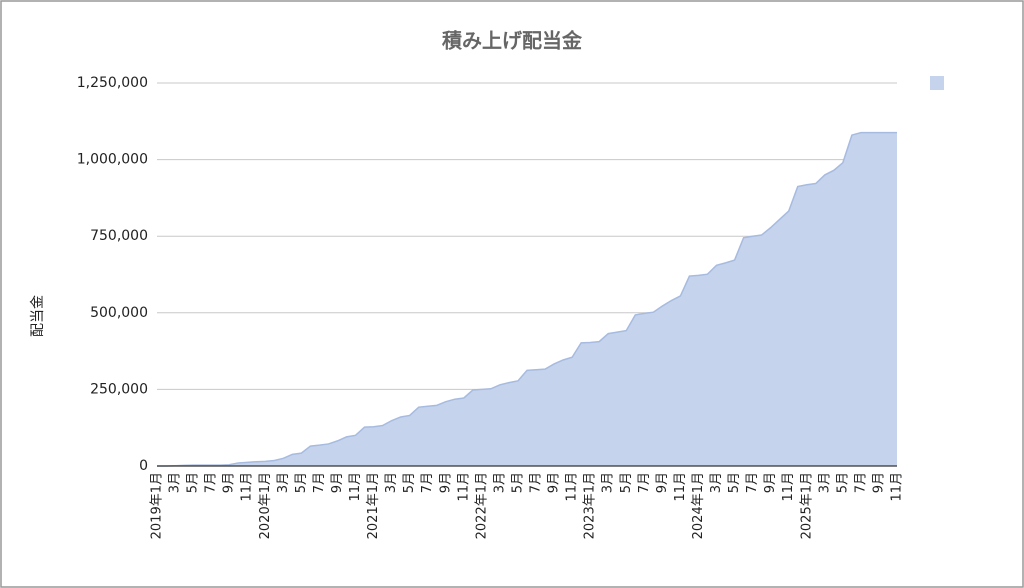 This screenshot has width=1024, height=588. I want to click on y-tick-label: 750,000, so click(119, 236).